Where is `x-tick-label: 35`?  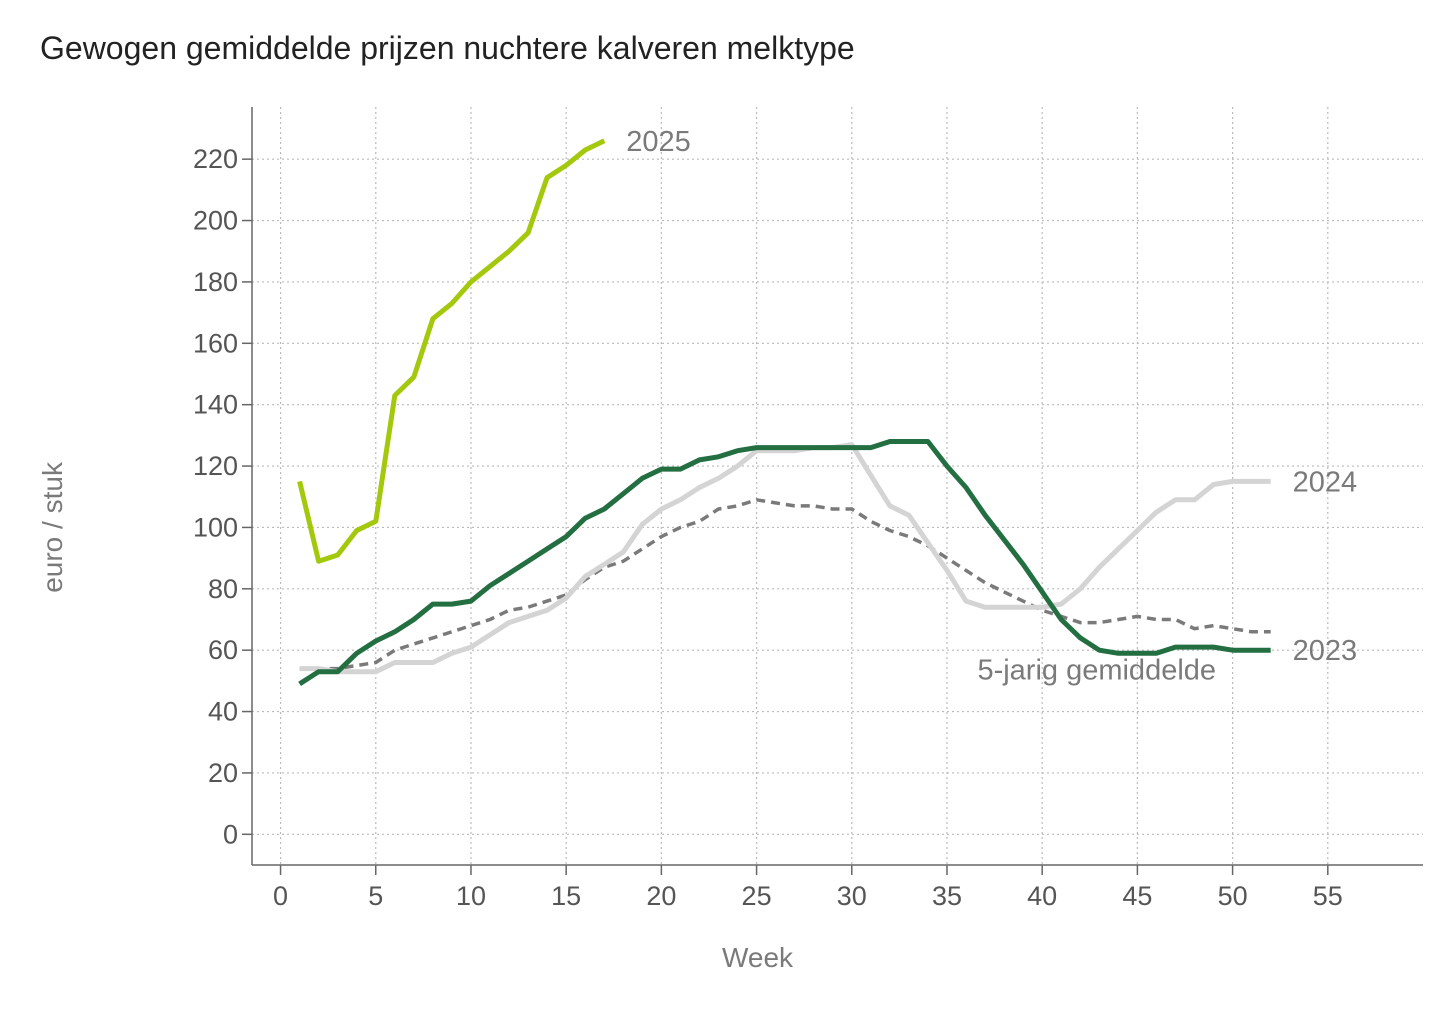
x-tick-label: 35 is located at coordinates (947, 896).